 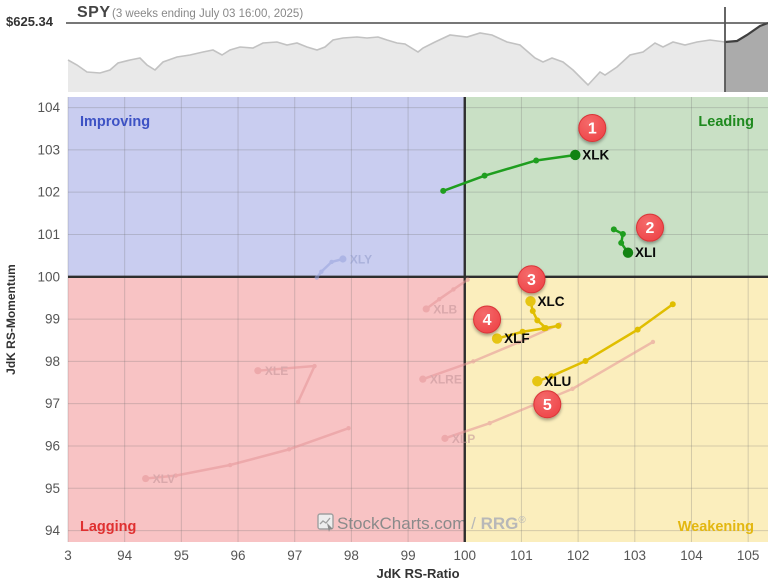 What do you see at coordinates (463, 439) in the screenshot?
I see `symbol-label-XLP: XLP` at bounding box center [463, 439].